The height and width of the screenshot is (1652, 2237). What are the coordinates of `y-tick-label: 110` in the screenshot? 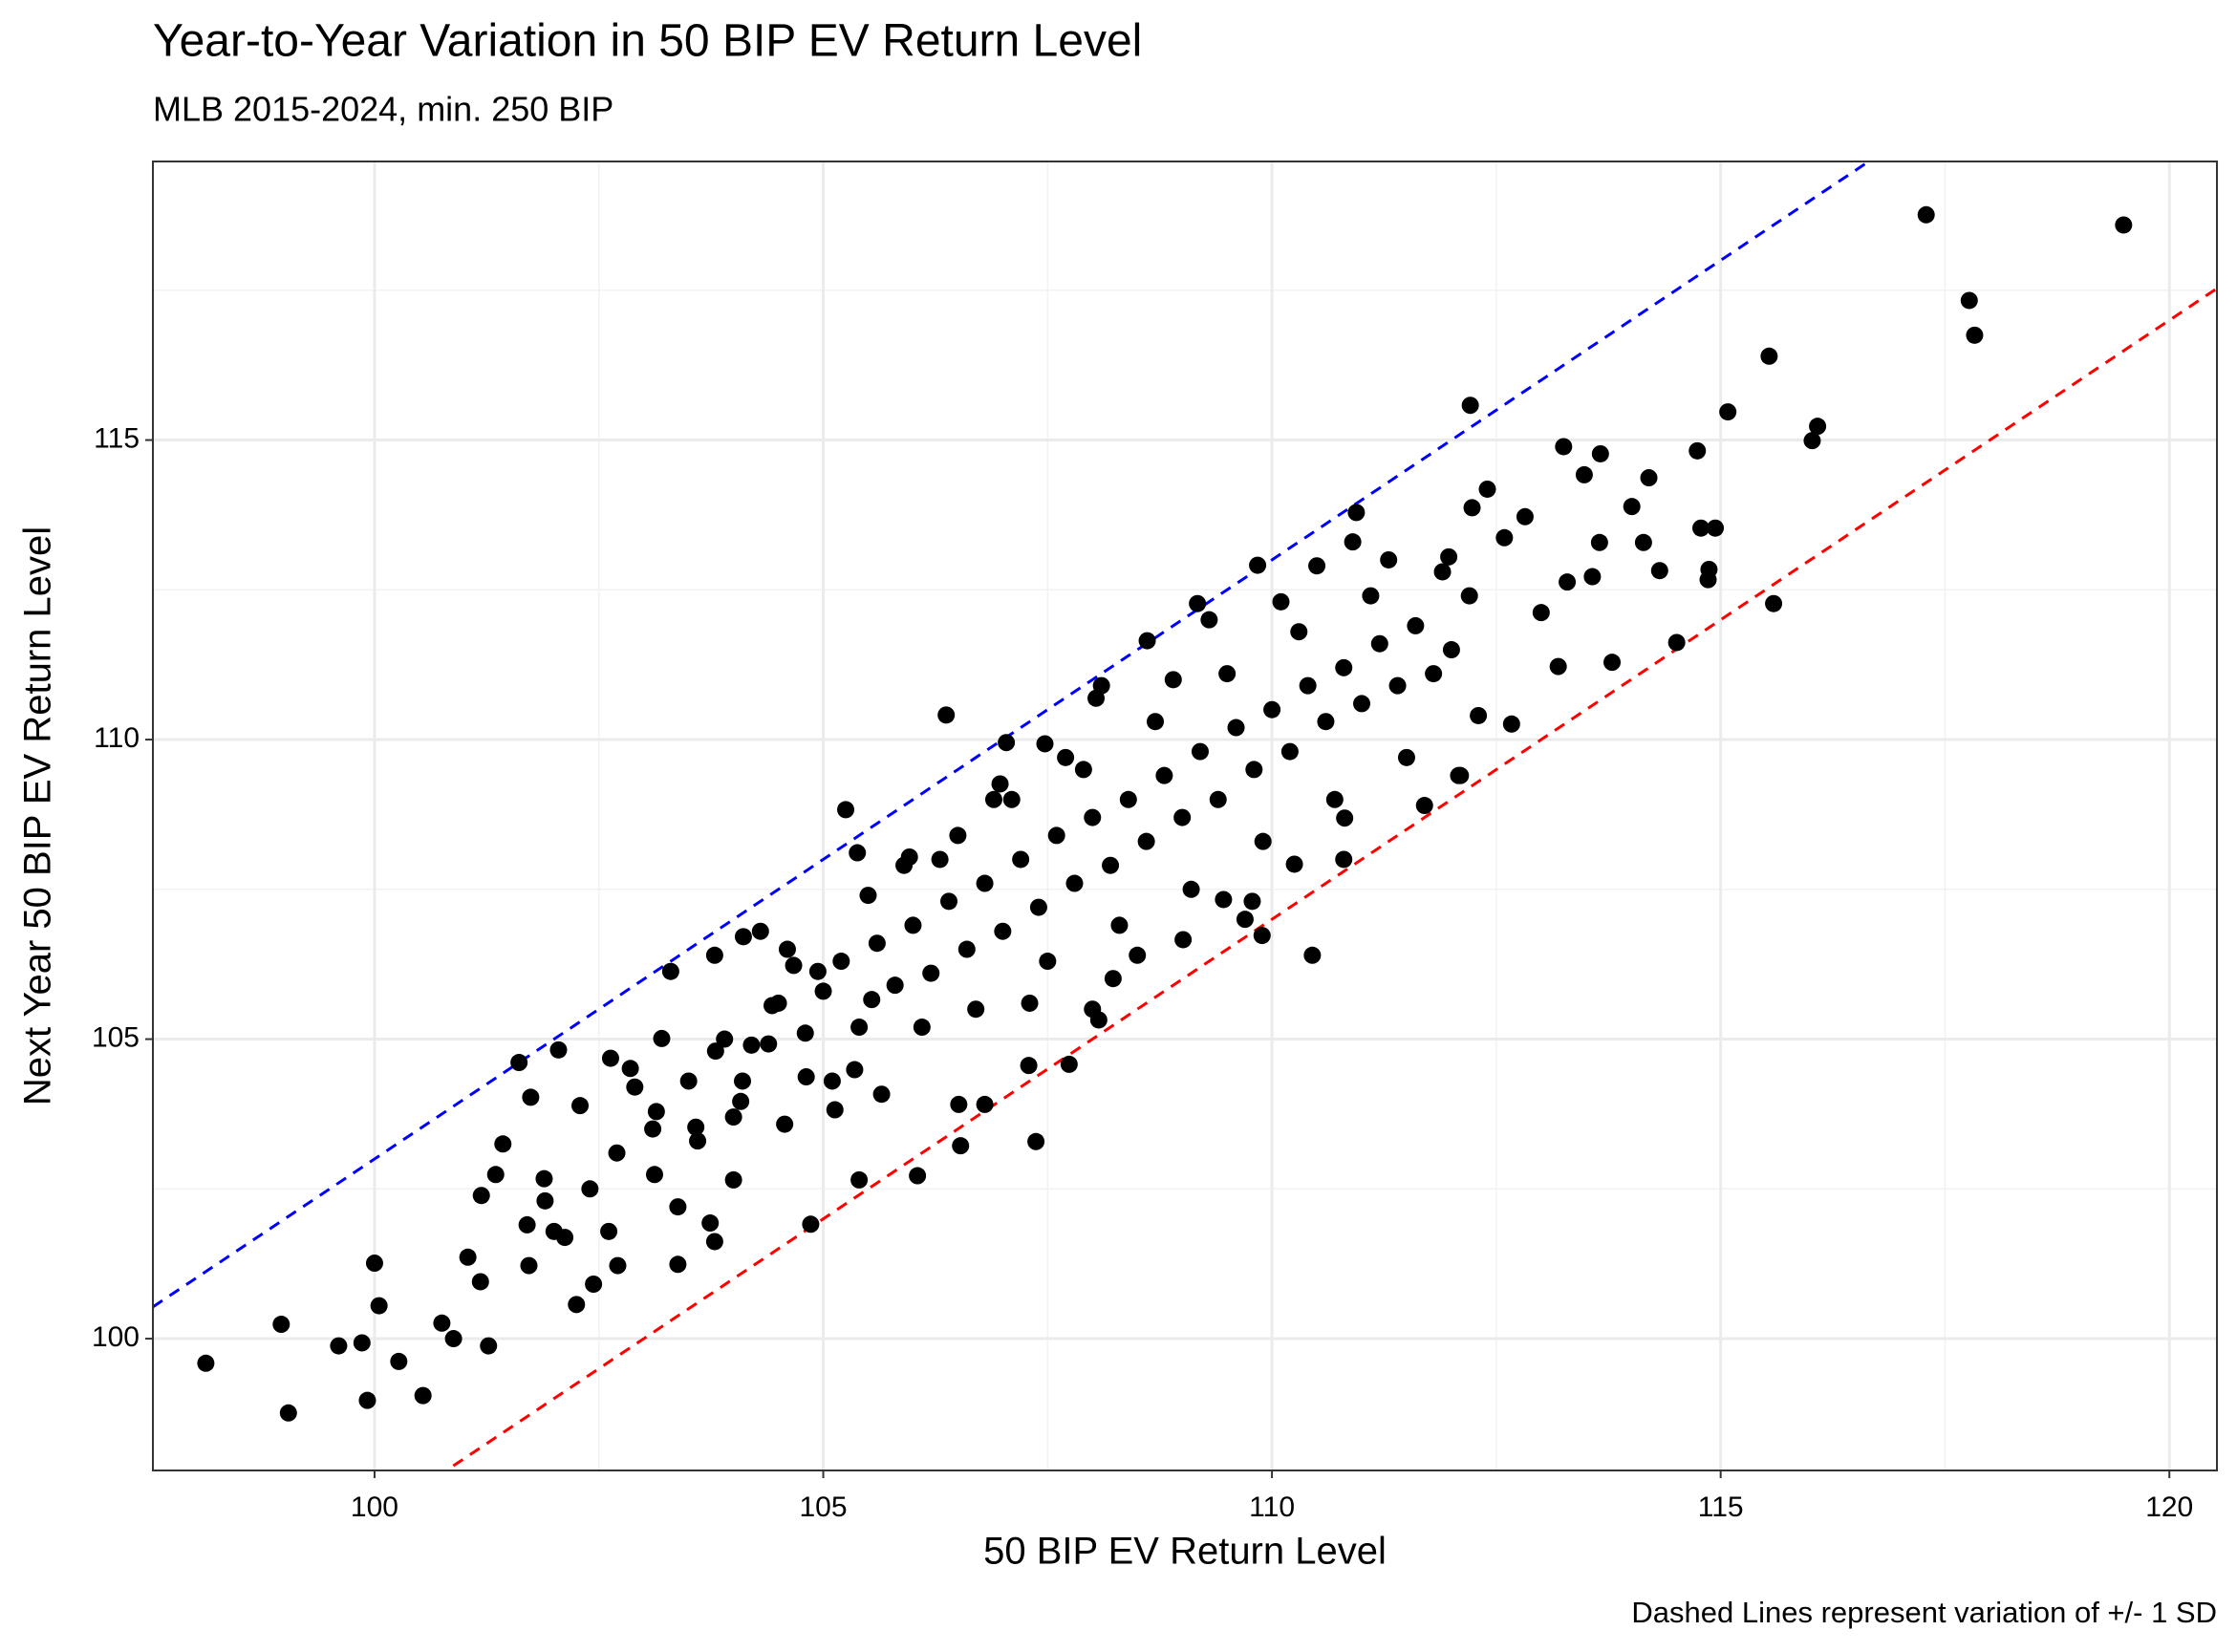 It's located at (117, 738).